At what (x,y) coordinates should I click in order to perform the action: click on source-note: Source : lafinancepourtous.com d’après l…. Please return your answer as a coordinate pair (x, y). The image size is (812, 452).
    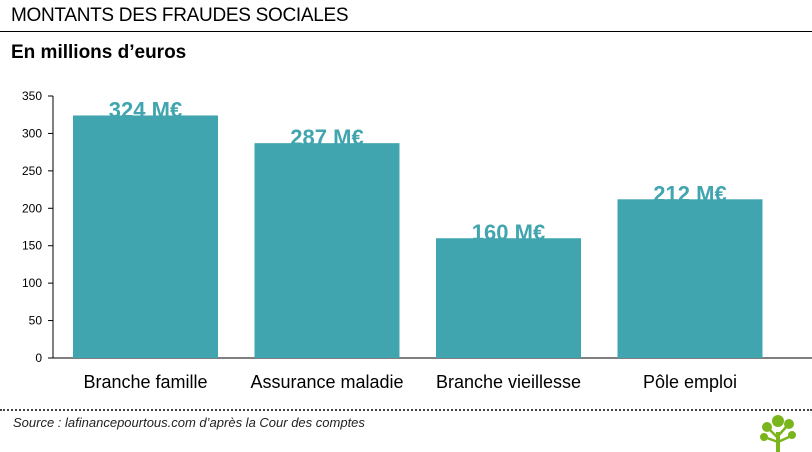
    Looking at the image, I should click on (189, 422).